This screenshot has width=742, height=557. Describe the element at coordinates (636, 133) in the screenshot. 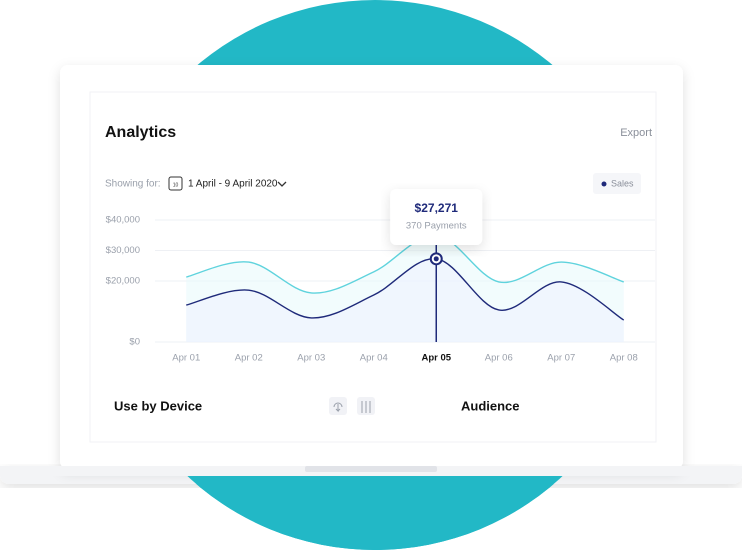

I see `export: Export` at that location.